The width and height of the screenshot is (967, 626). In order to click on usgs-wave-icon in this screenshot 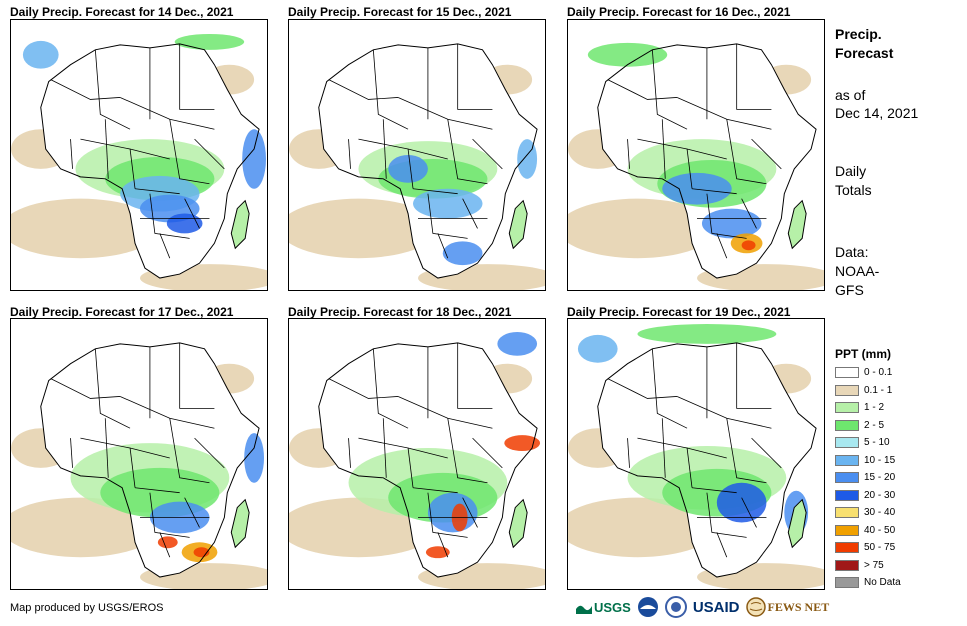, I will do `click(584, 609)`.